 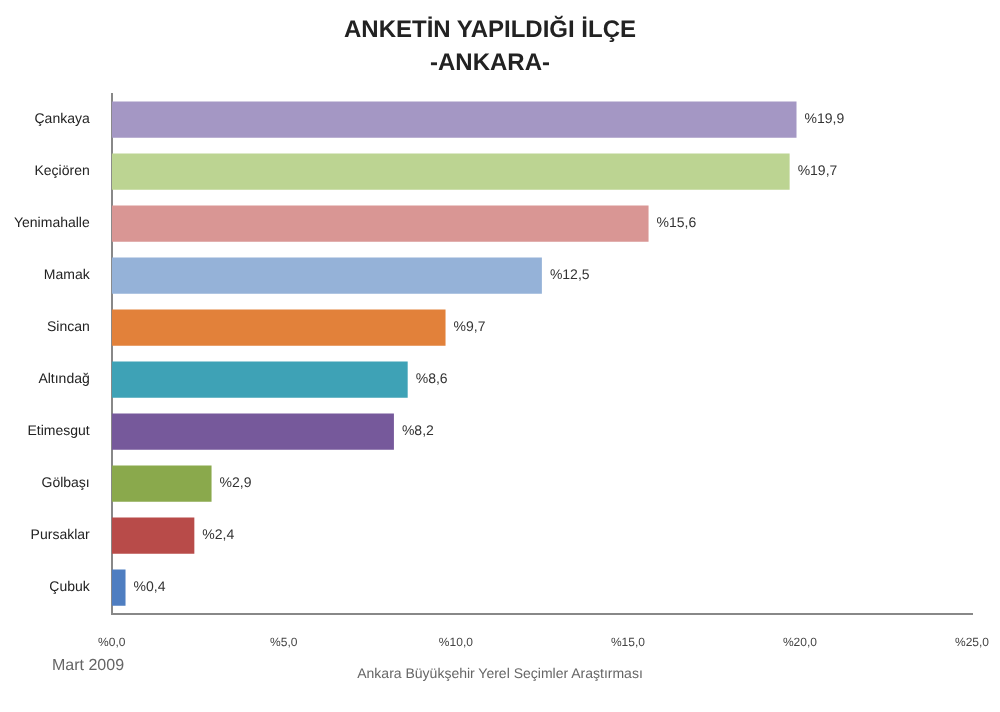 I want to click on text: Mart 2009, so click(x=89, y=665).